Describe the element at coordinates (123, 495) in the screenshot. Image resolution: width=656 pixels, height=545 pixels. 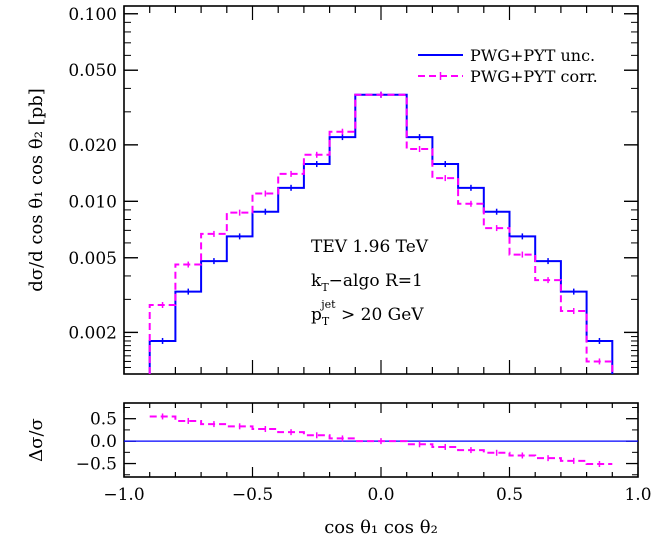
I see `x-tick-label: −1.0` at that location.